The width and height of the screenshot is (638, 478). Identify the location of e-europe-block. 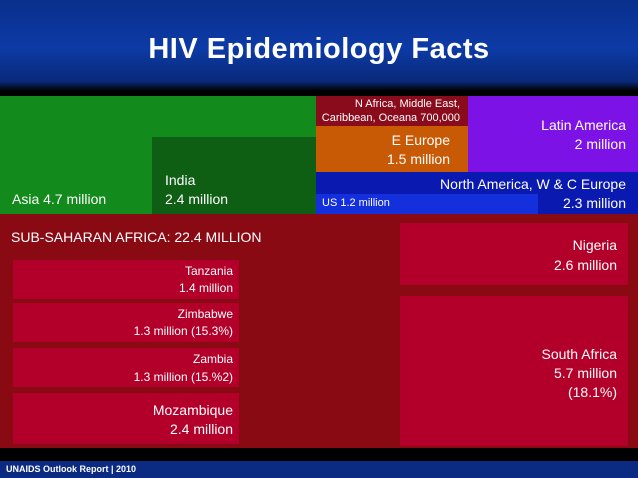
(392, 149).